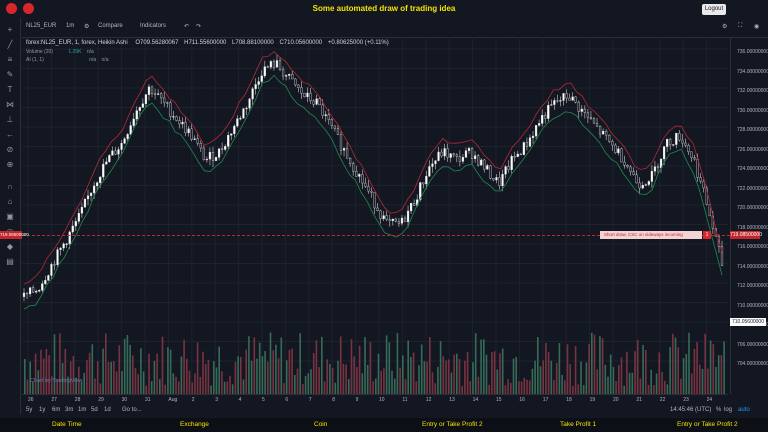 This screenshot has width=768, height=432. Describe the element at coordinates (10, 149) in the screenshot. I see `ruler-icon: ⊘` at that location.